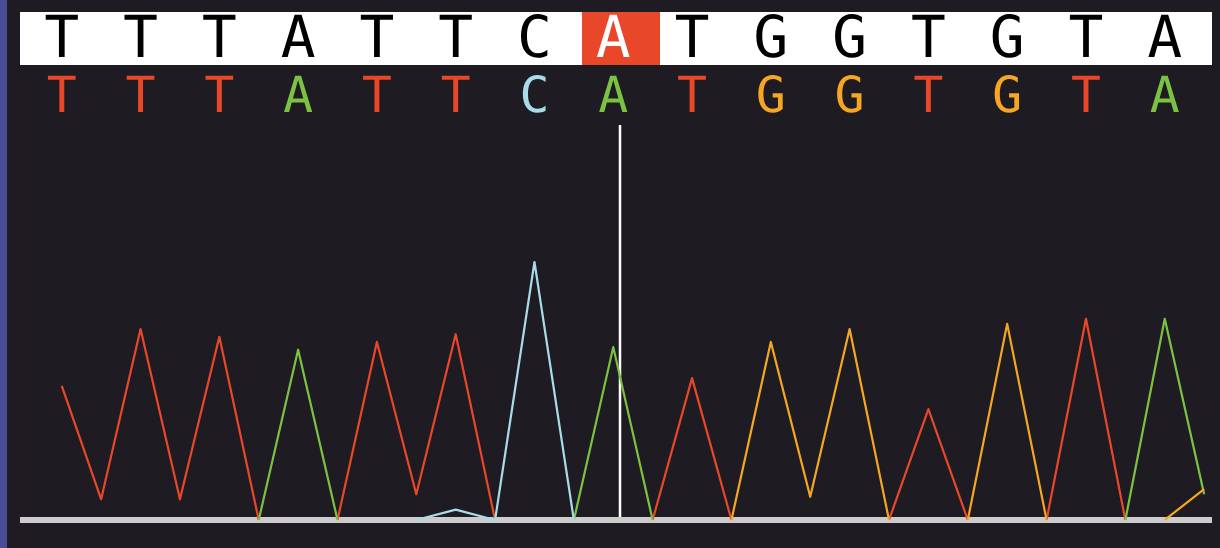 The height and width of the screenshot is (548, 1220). Describe the element at coordinates (534, 94) in the screenshot. I see `text: C` at that location.